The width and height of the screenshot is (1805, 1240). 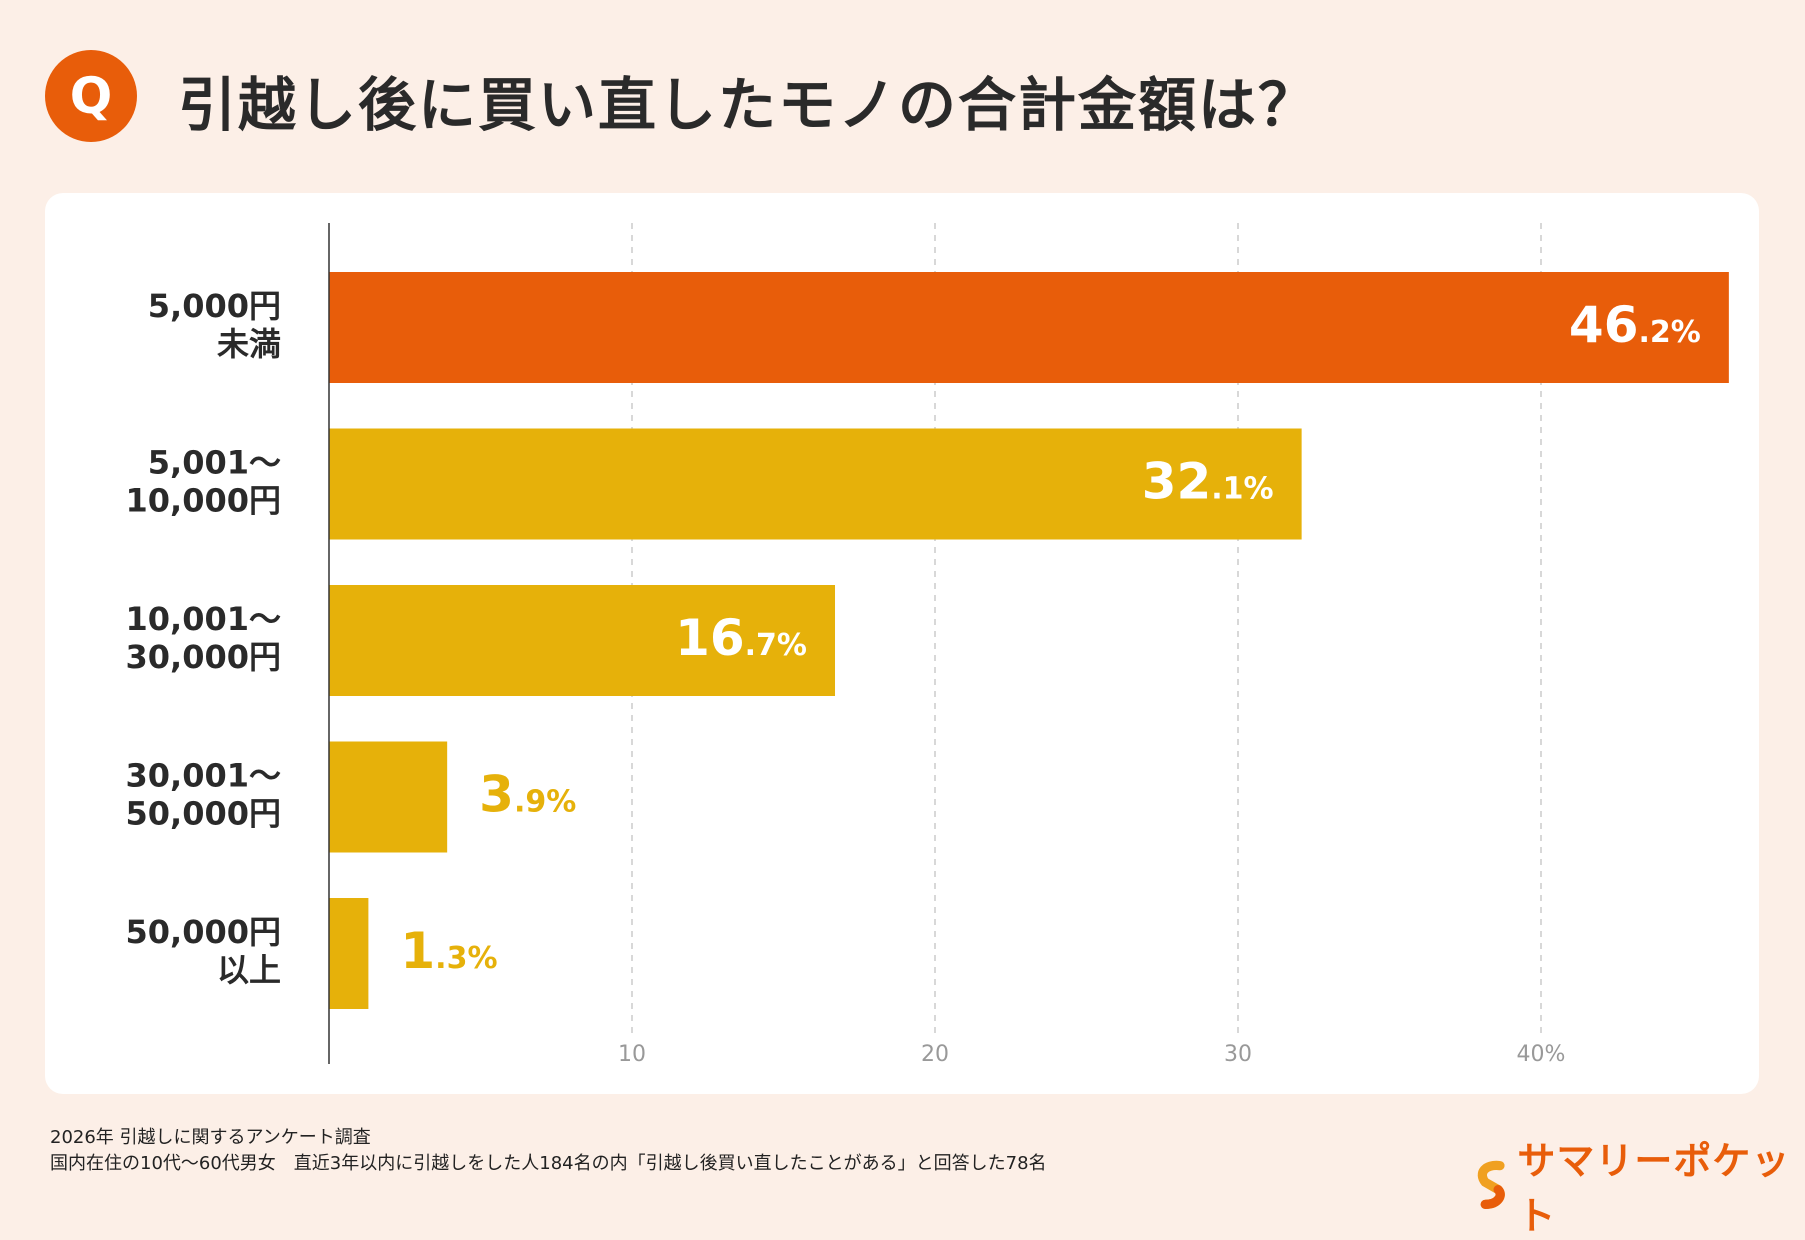 I want to click on page-title: 引越し後に買い直したモノの合計金額は？, so click(x=748, y=105).